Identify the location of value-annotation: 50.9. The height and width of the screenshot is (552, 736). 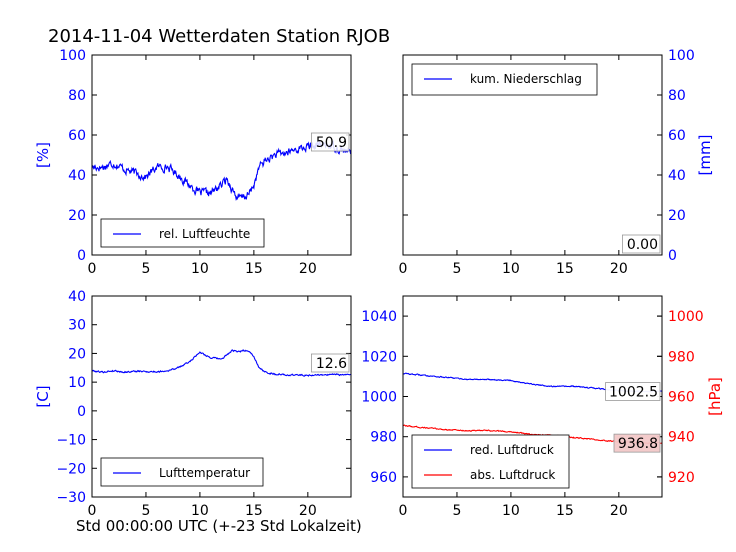
(331, 143).